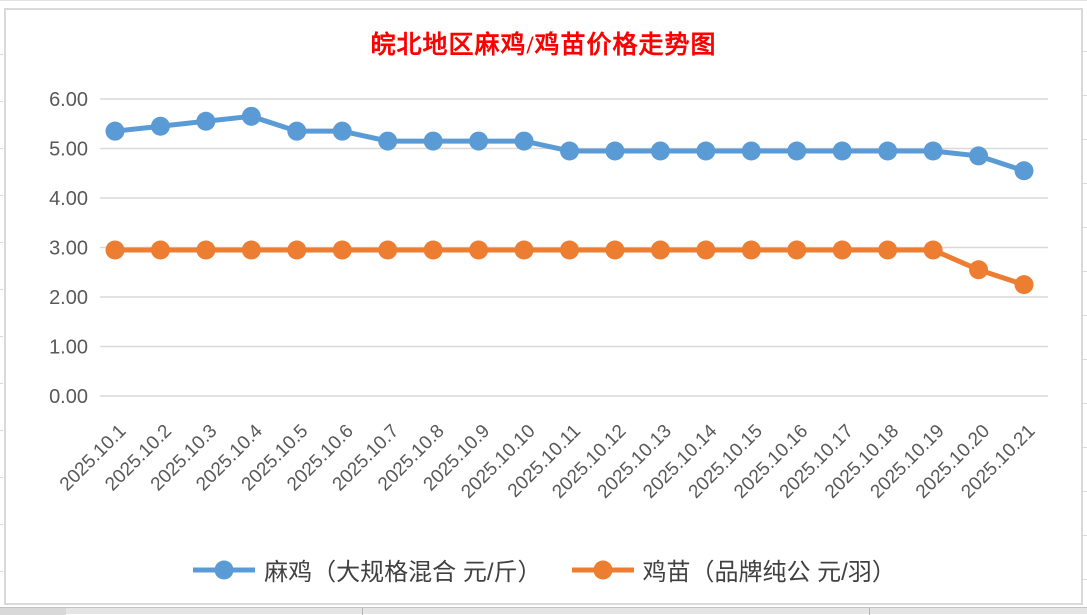 The image size is (1087, 615). What do you see at coordinates (602, 569) in the screenshot?
I see `jimiao-series-marker-icon` at bounding box center [602, 569].